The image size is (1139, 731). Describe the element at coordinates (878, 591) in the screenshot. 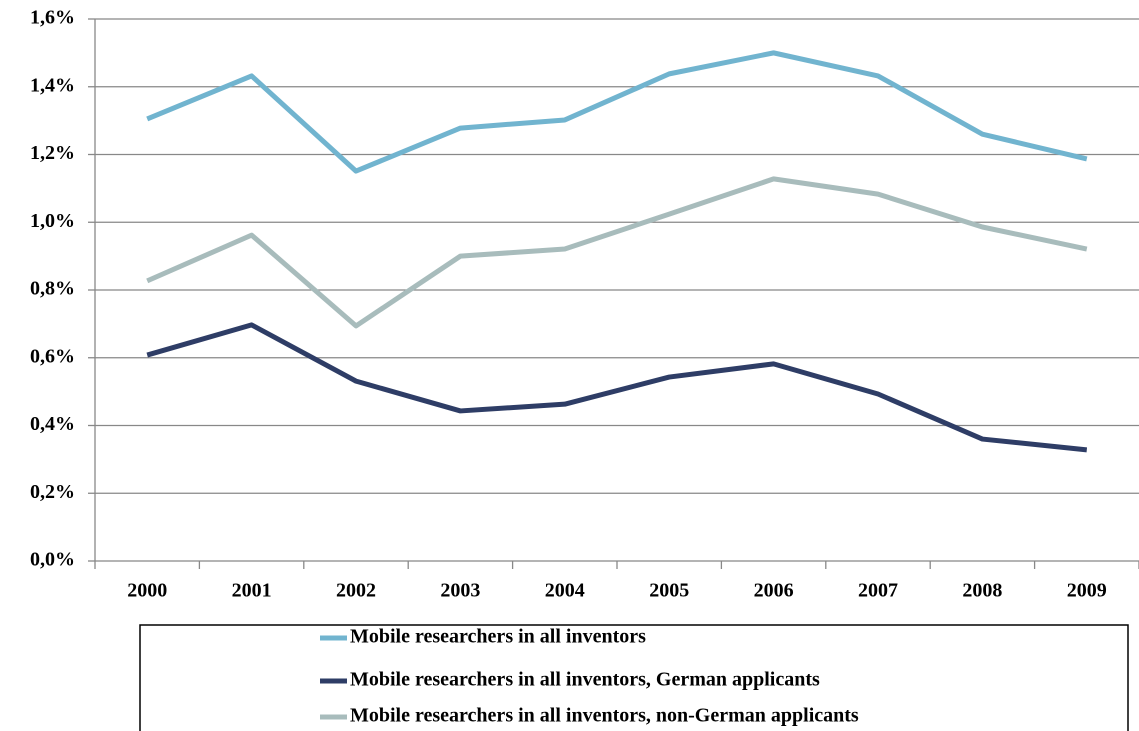

I see `x-tick-label: 2007` at that location.